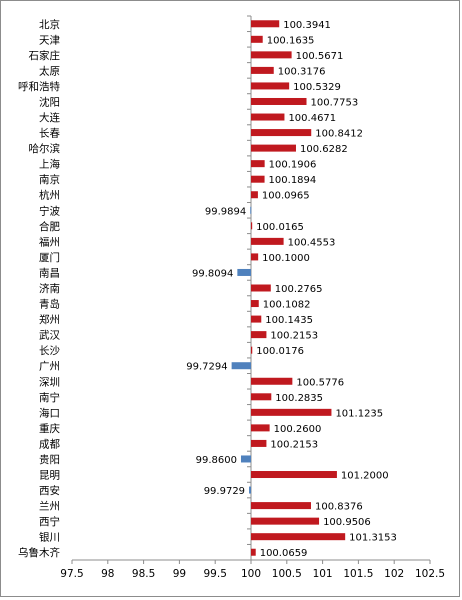 Image resolution: width=462 pixels, height=600 pixels. What do you see at coordinates (49, 117) in the screenshot?
I see `category-label: 大连` at bounding box center [49, 117].